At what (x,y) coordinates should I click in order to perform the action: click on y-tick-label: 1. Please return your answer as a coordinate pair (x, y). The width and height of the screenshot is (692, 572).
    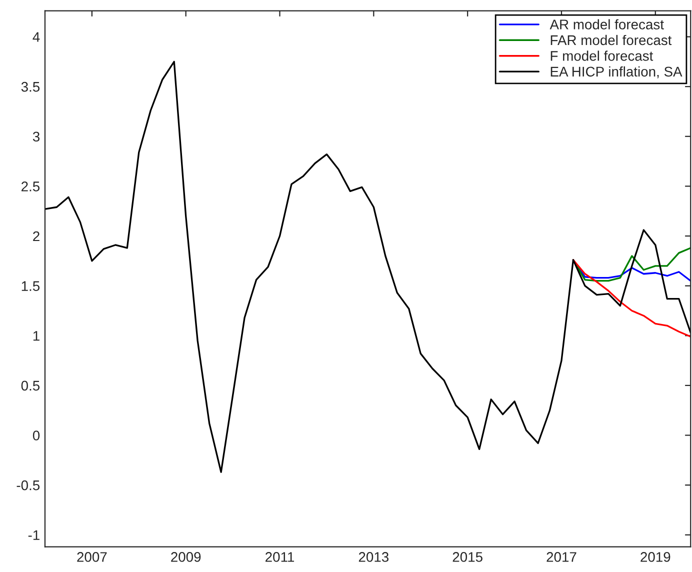
    Looking at the image, I should click on (36, 336).